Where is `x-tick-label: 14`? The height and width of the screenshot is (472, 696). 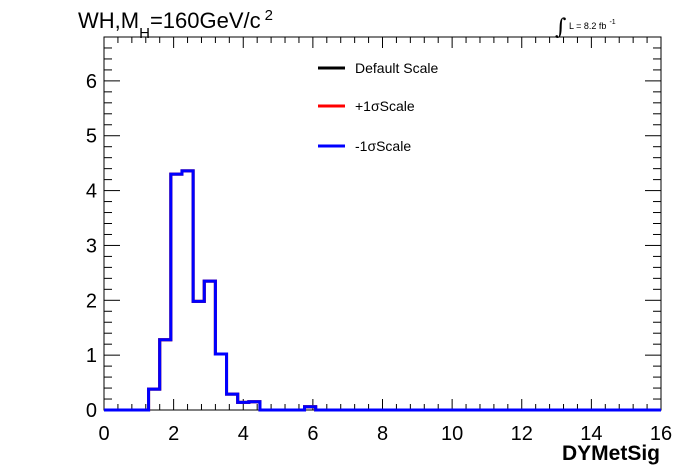 x-tick-label: 14 is located at coordinates (591, 434).